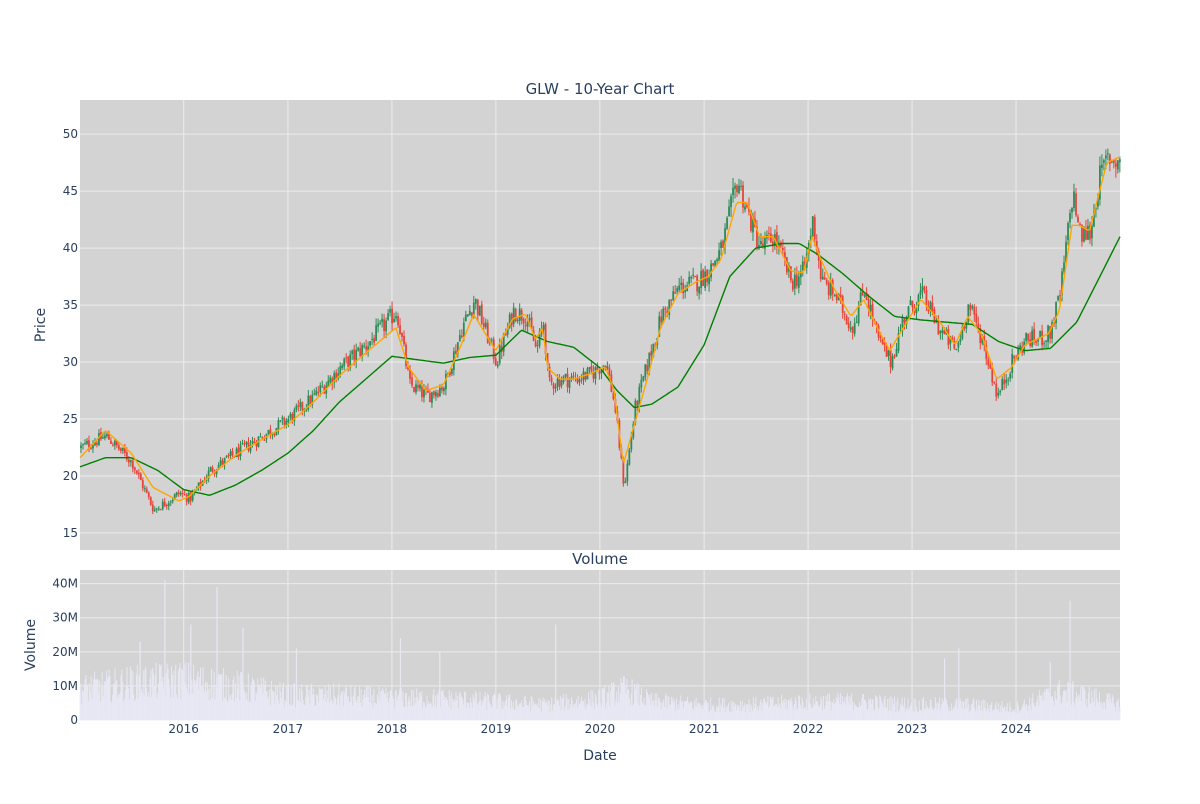  Describe the element at coordinates (599, 756) in the screenshot. I see `x-axis-label: Date` at that location.